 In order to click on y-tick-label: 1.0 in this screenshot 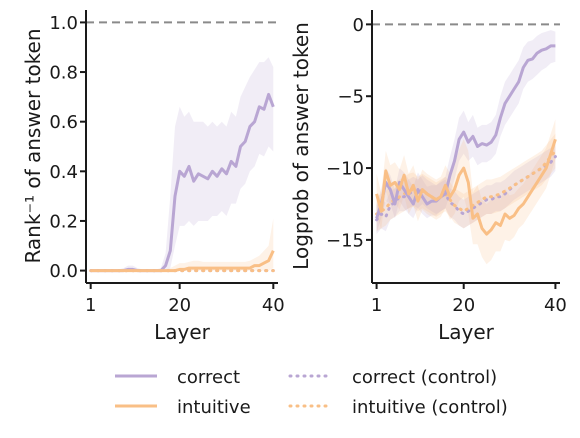, I will do `click(63, 23)`.